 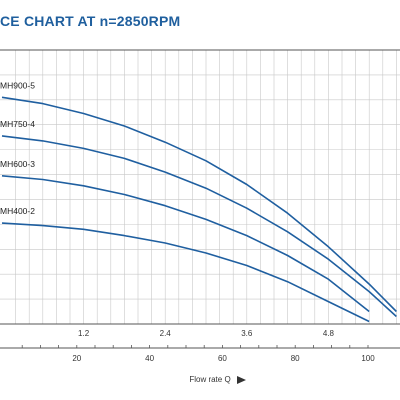 What do you see at coordinates (17, 85) in the screenshot?
I see `curve-label-mh900-5: MH900-5` at bounding box center [17, 85].